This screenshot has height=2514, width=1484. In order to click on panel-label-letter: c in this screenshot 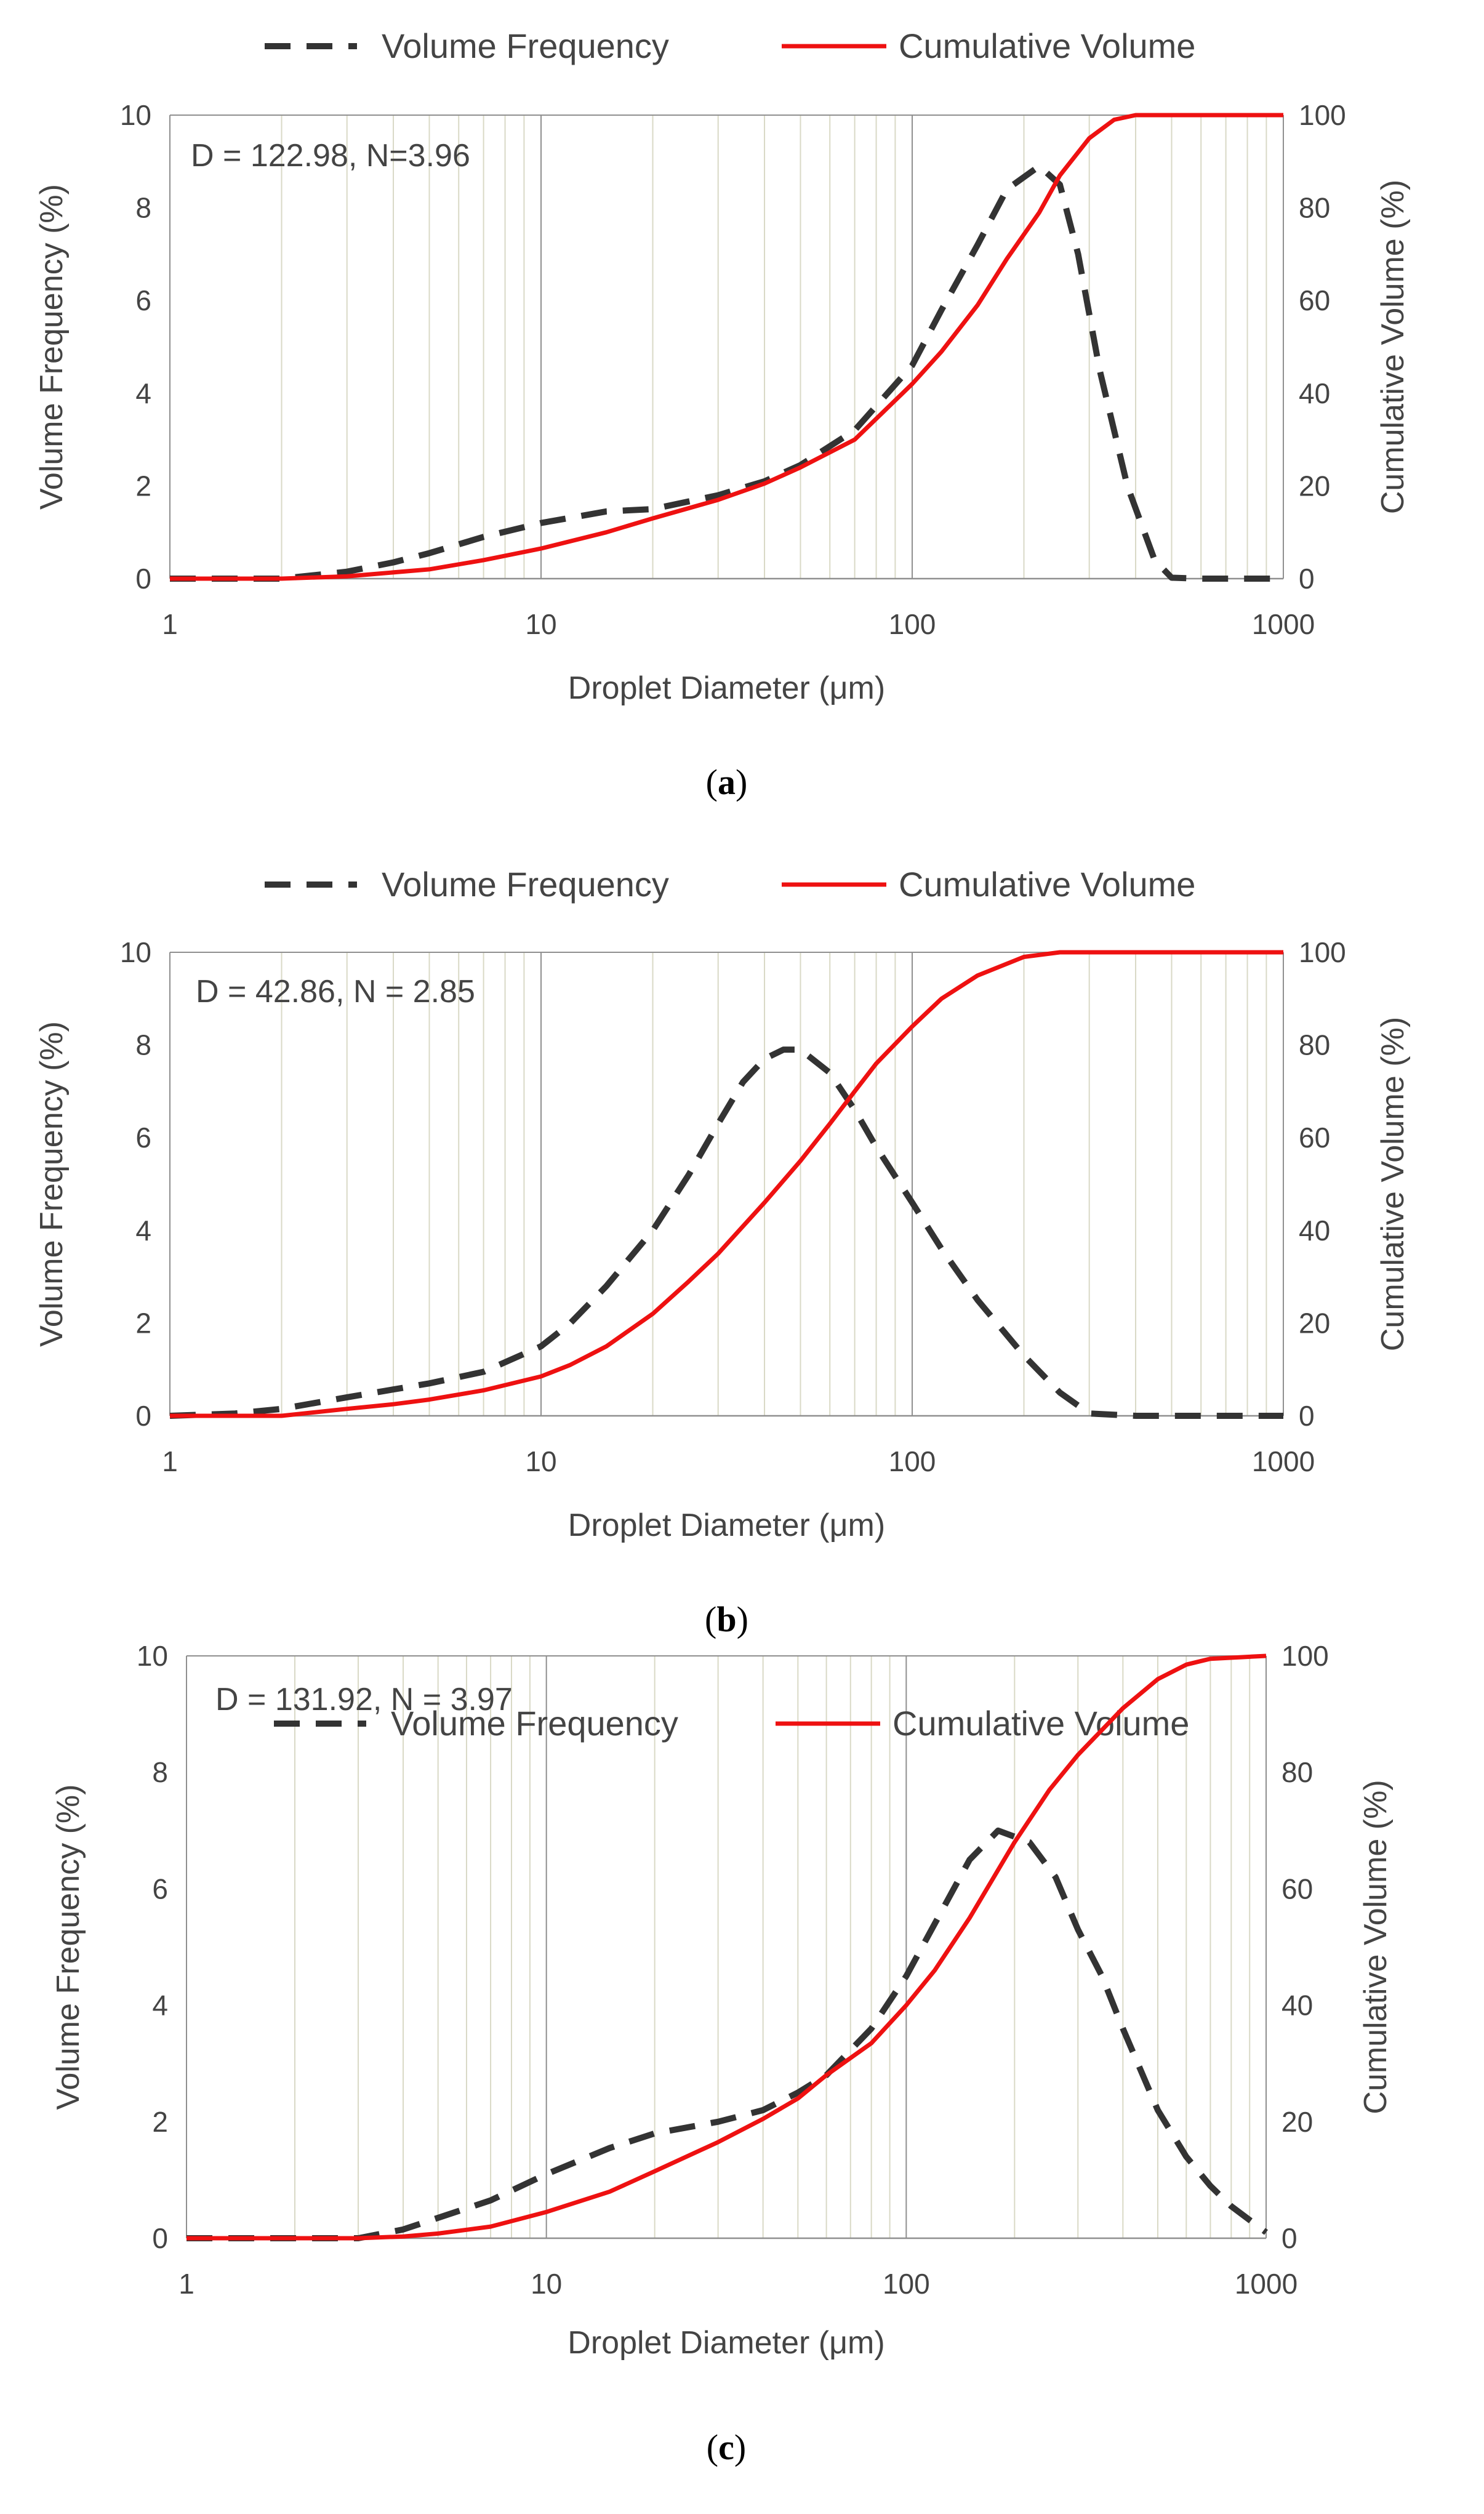, I will do `click(726, 2447)`.